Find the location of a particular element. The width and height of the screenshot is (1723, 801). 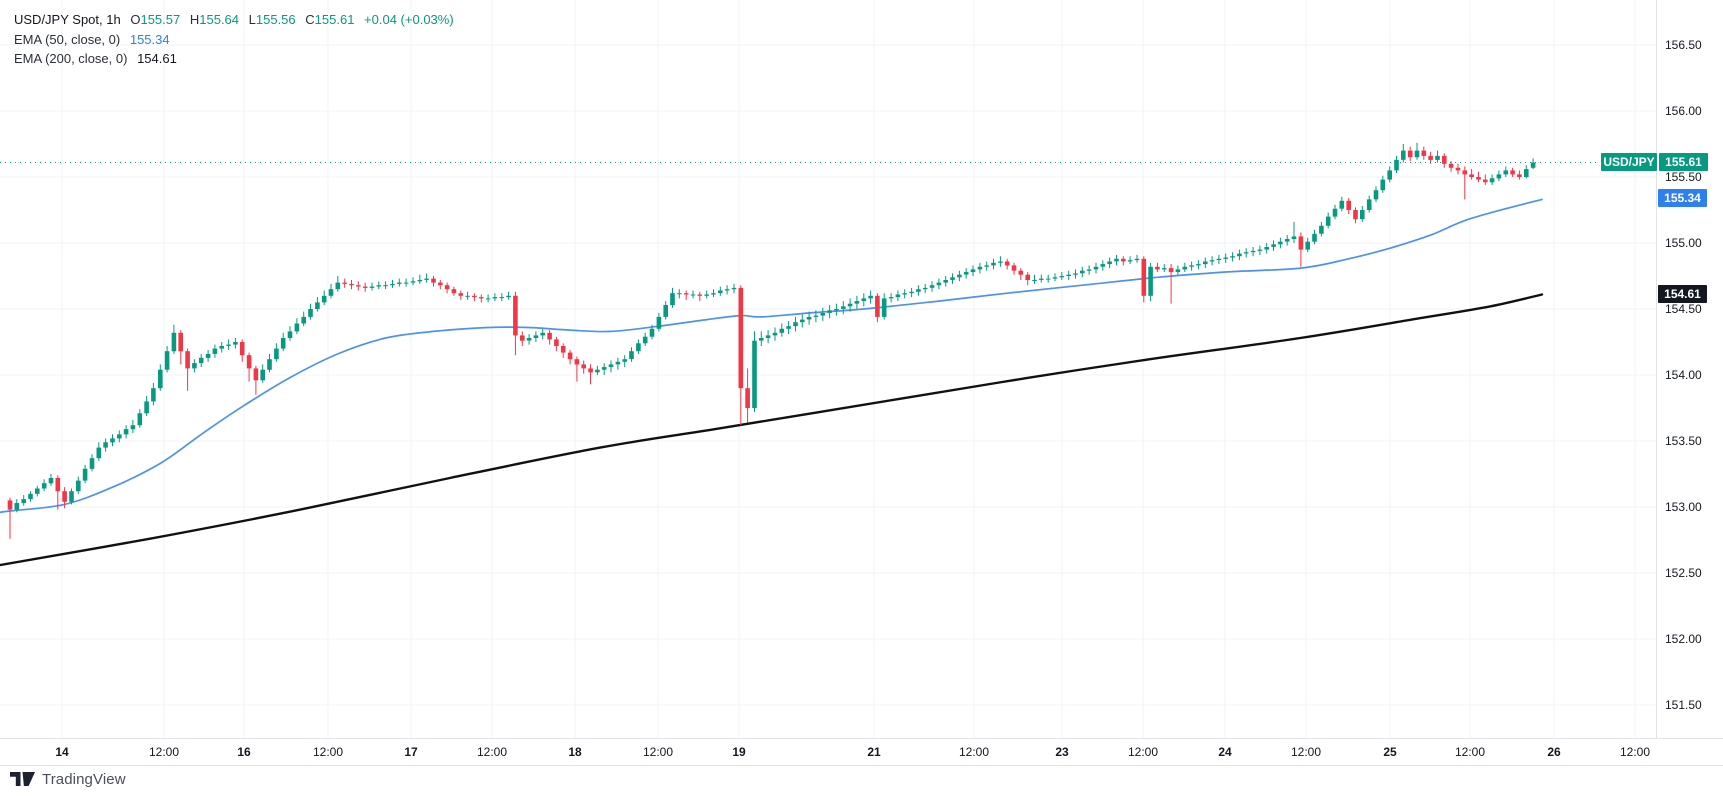

time-axis-label: 14 is located at coordinates (62, 752).